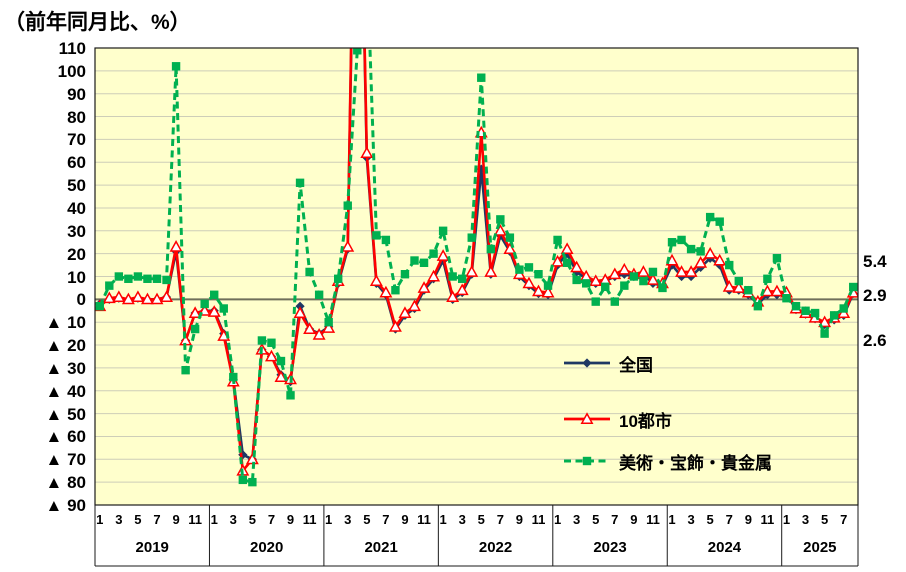 This screenshot has width=906, height=572. I want to click on year-label: 2025, so click(820, 547).